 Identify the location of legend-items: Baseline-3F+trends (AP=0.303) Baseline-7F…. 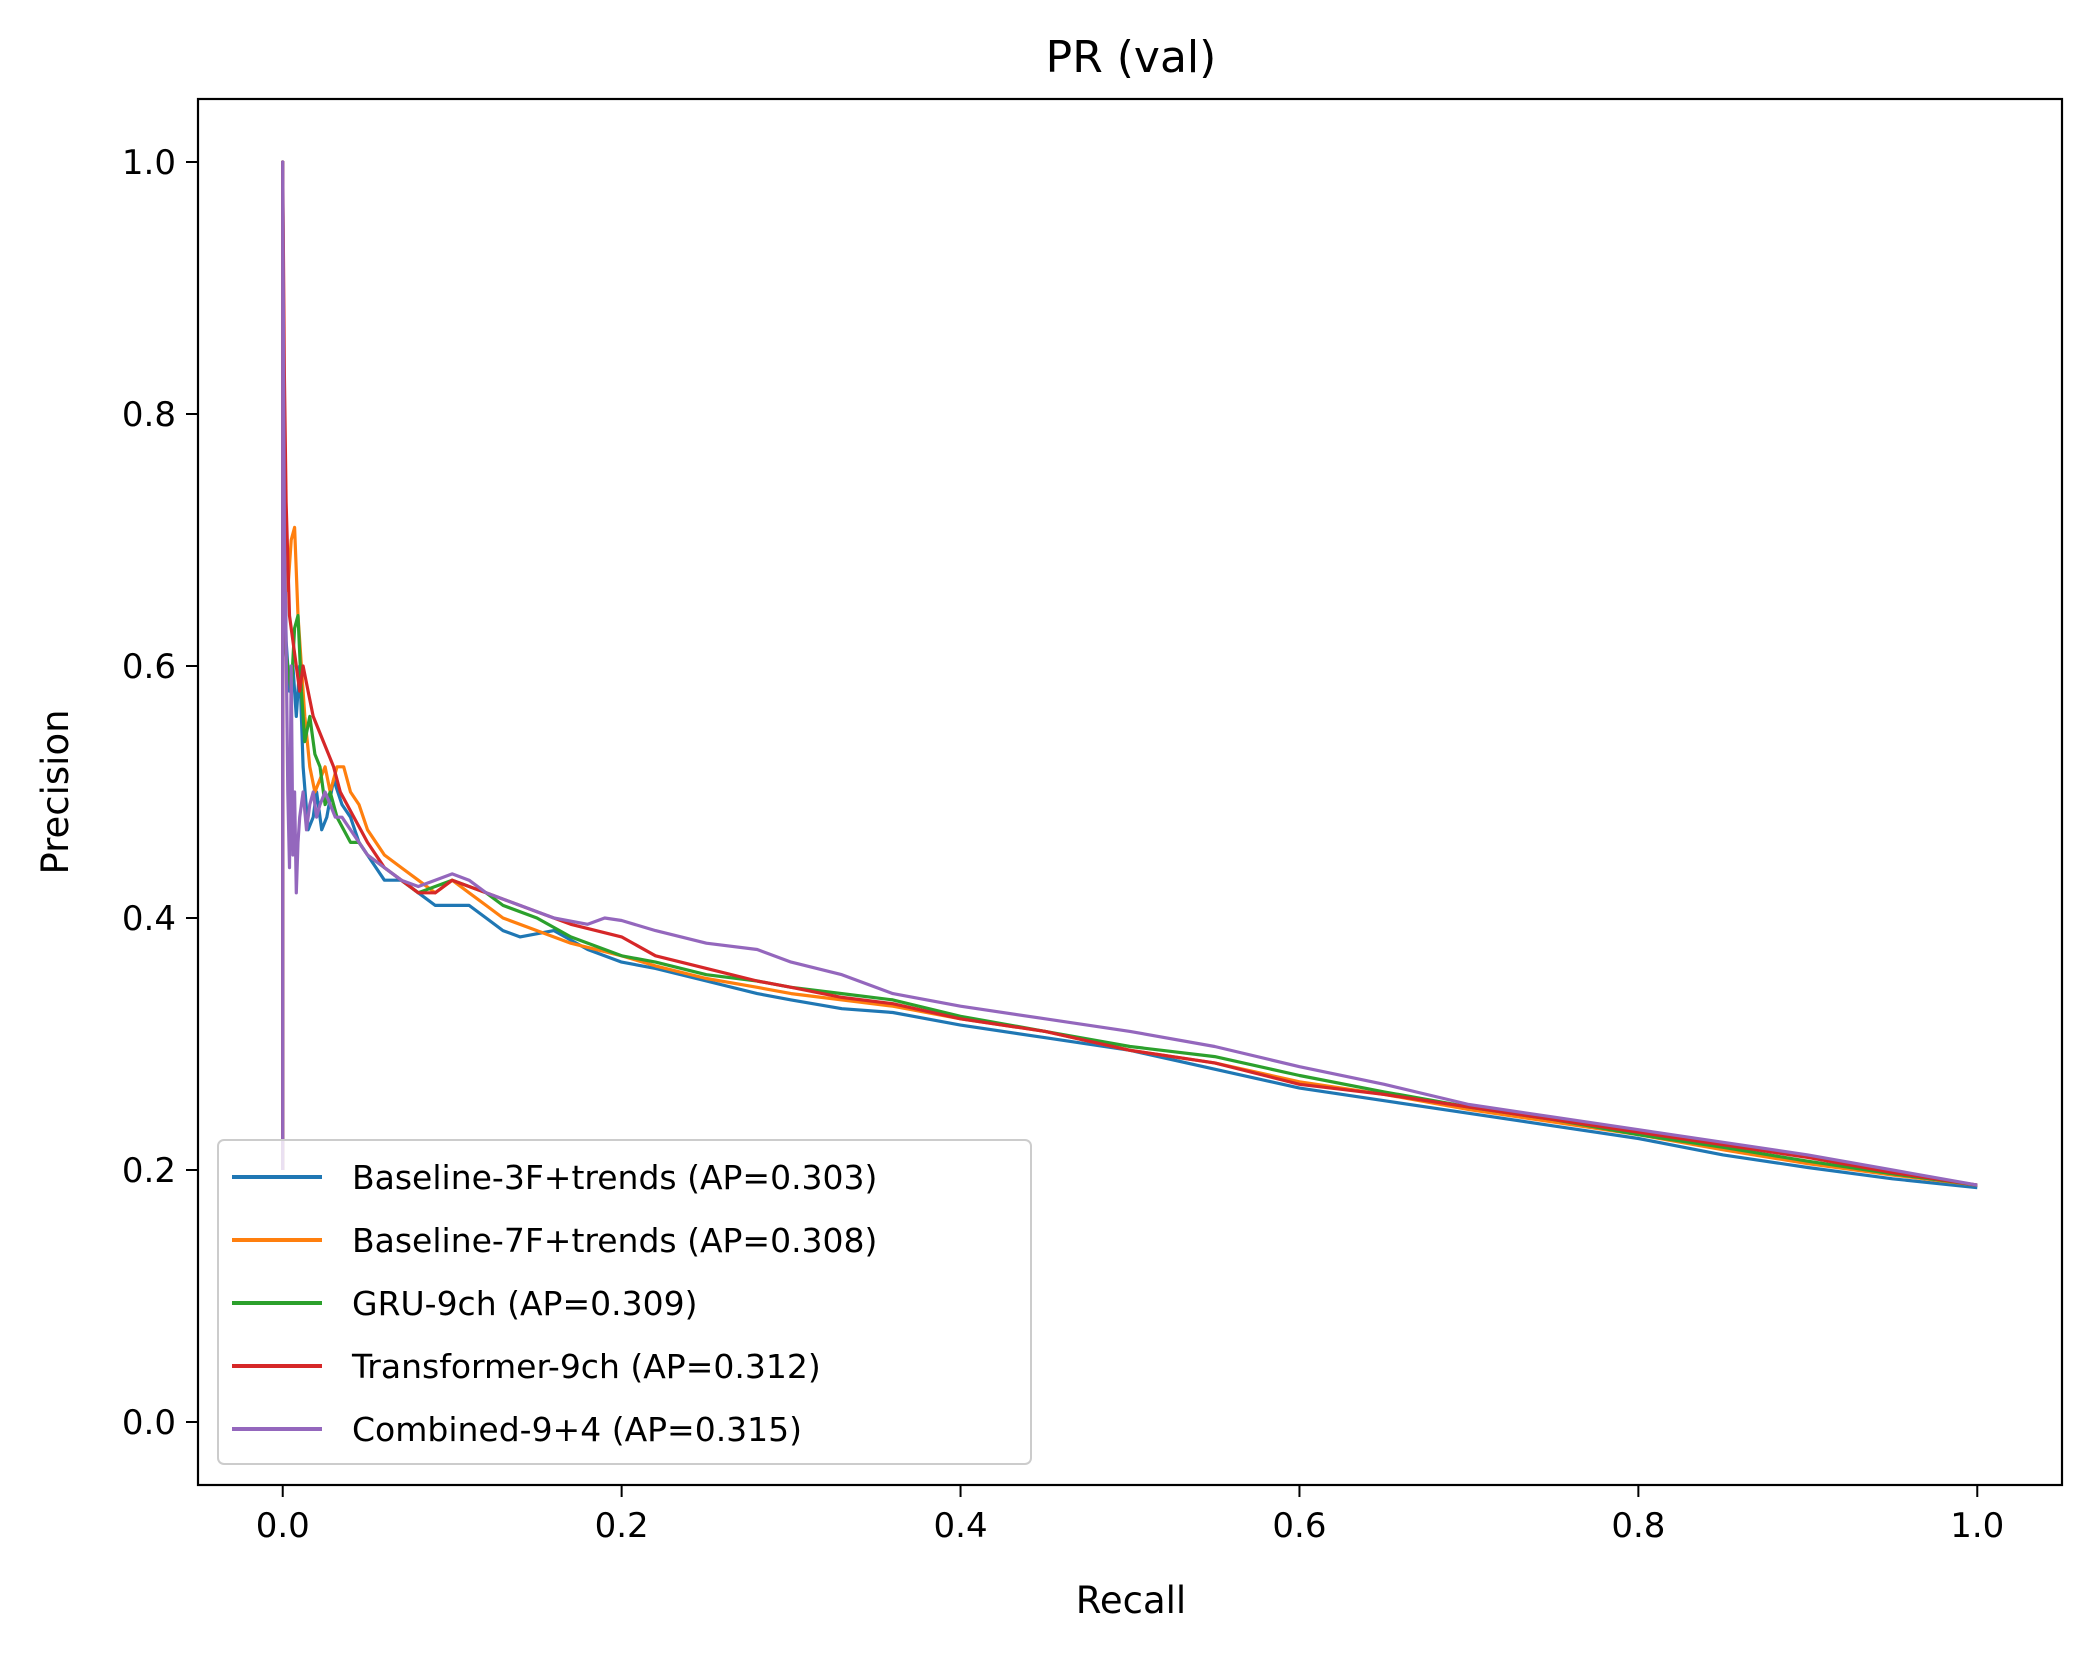
(554, 1303).